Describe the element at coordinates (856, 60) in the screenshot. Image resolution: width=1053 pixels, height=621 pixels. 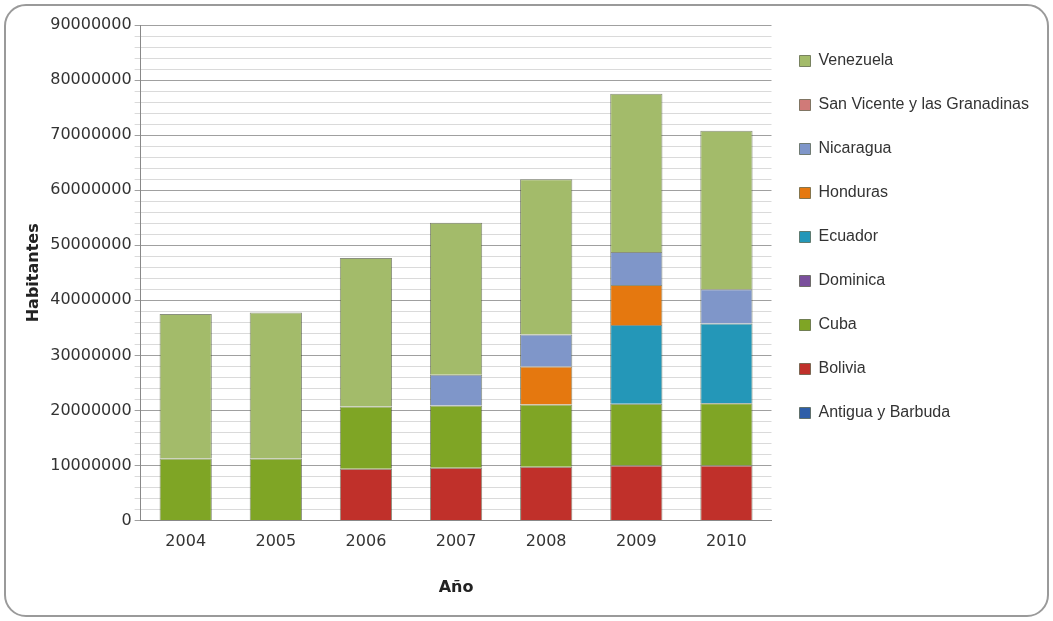
I see `legend-label: Venezuela` at that location.